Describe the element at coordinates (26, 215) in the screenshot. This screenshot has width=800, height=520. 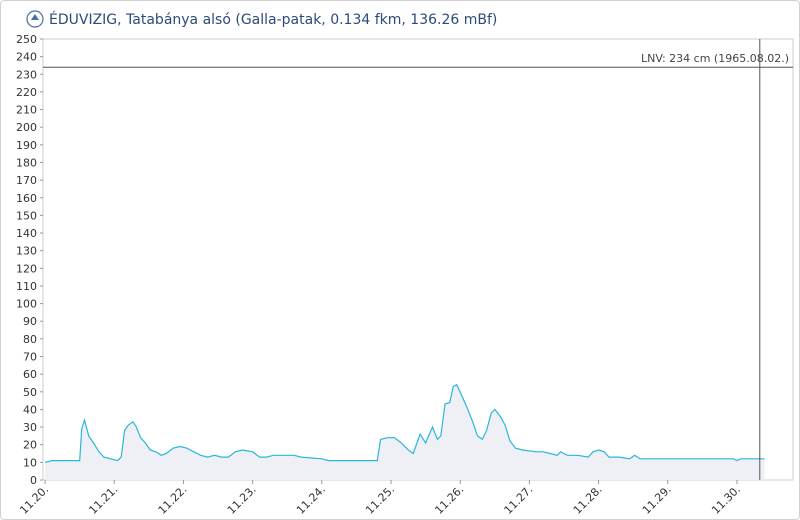
I see `y-tick-label: 150` at that location.